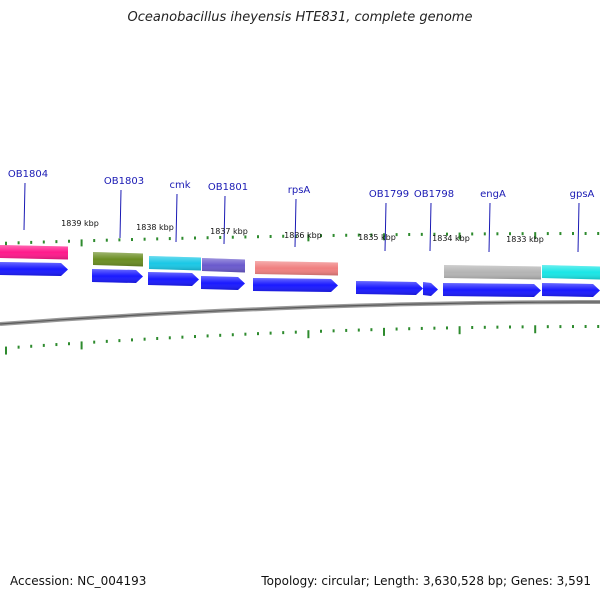  I want to click on upper-tick-row, so click(302, 240).